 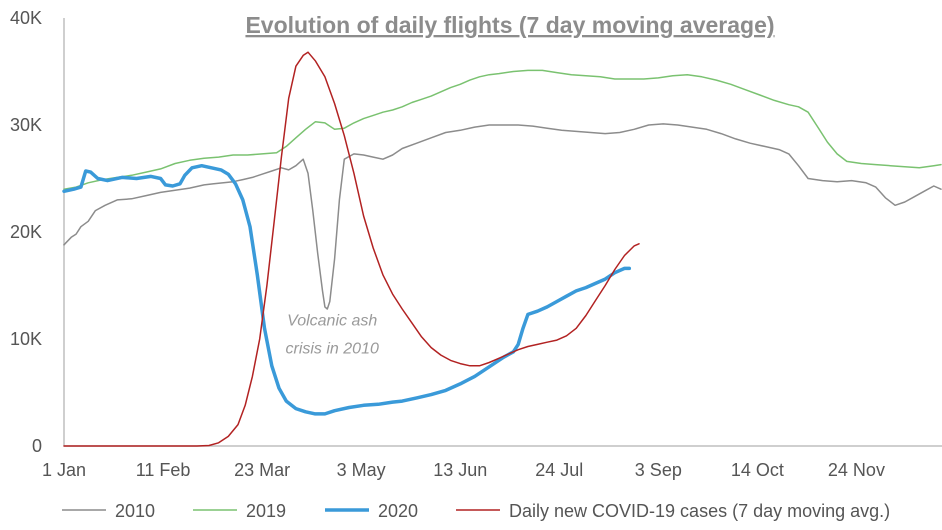 I want to click on annotation: Volcanic ash crisis in 2010, so click(x=331, y=334).